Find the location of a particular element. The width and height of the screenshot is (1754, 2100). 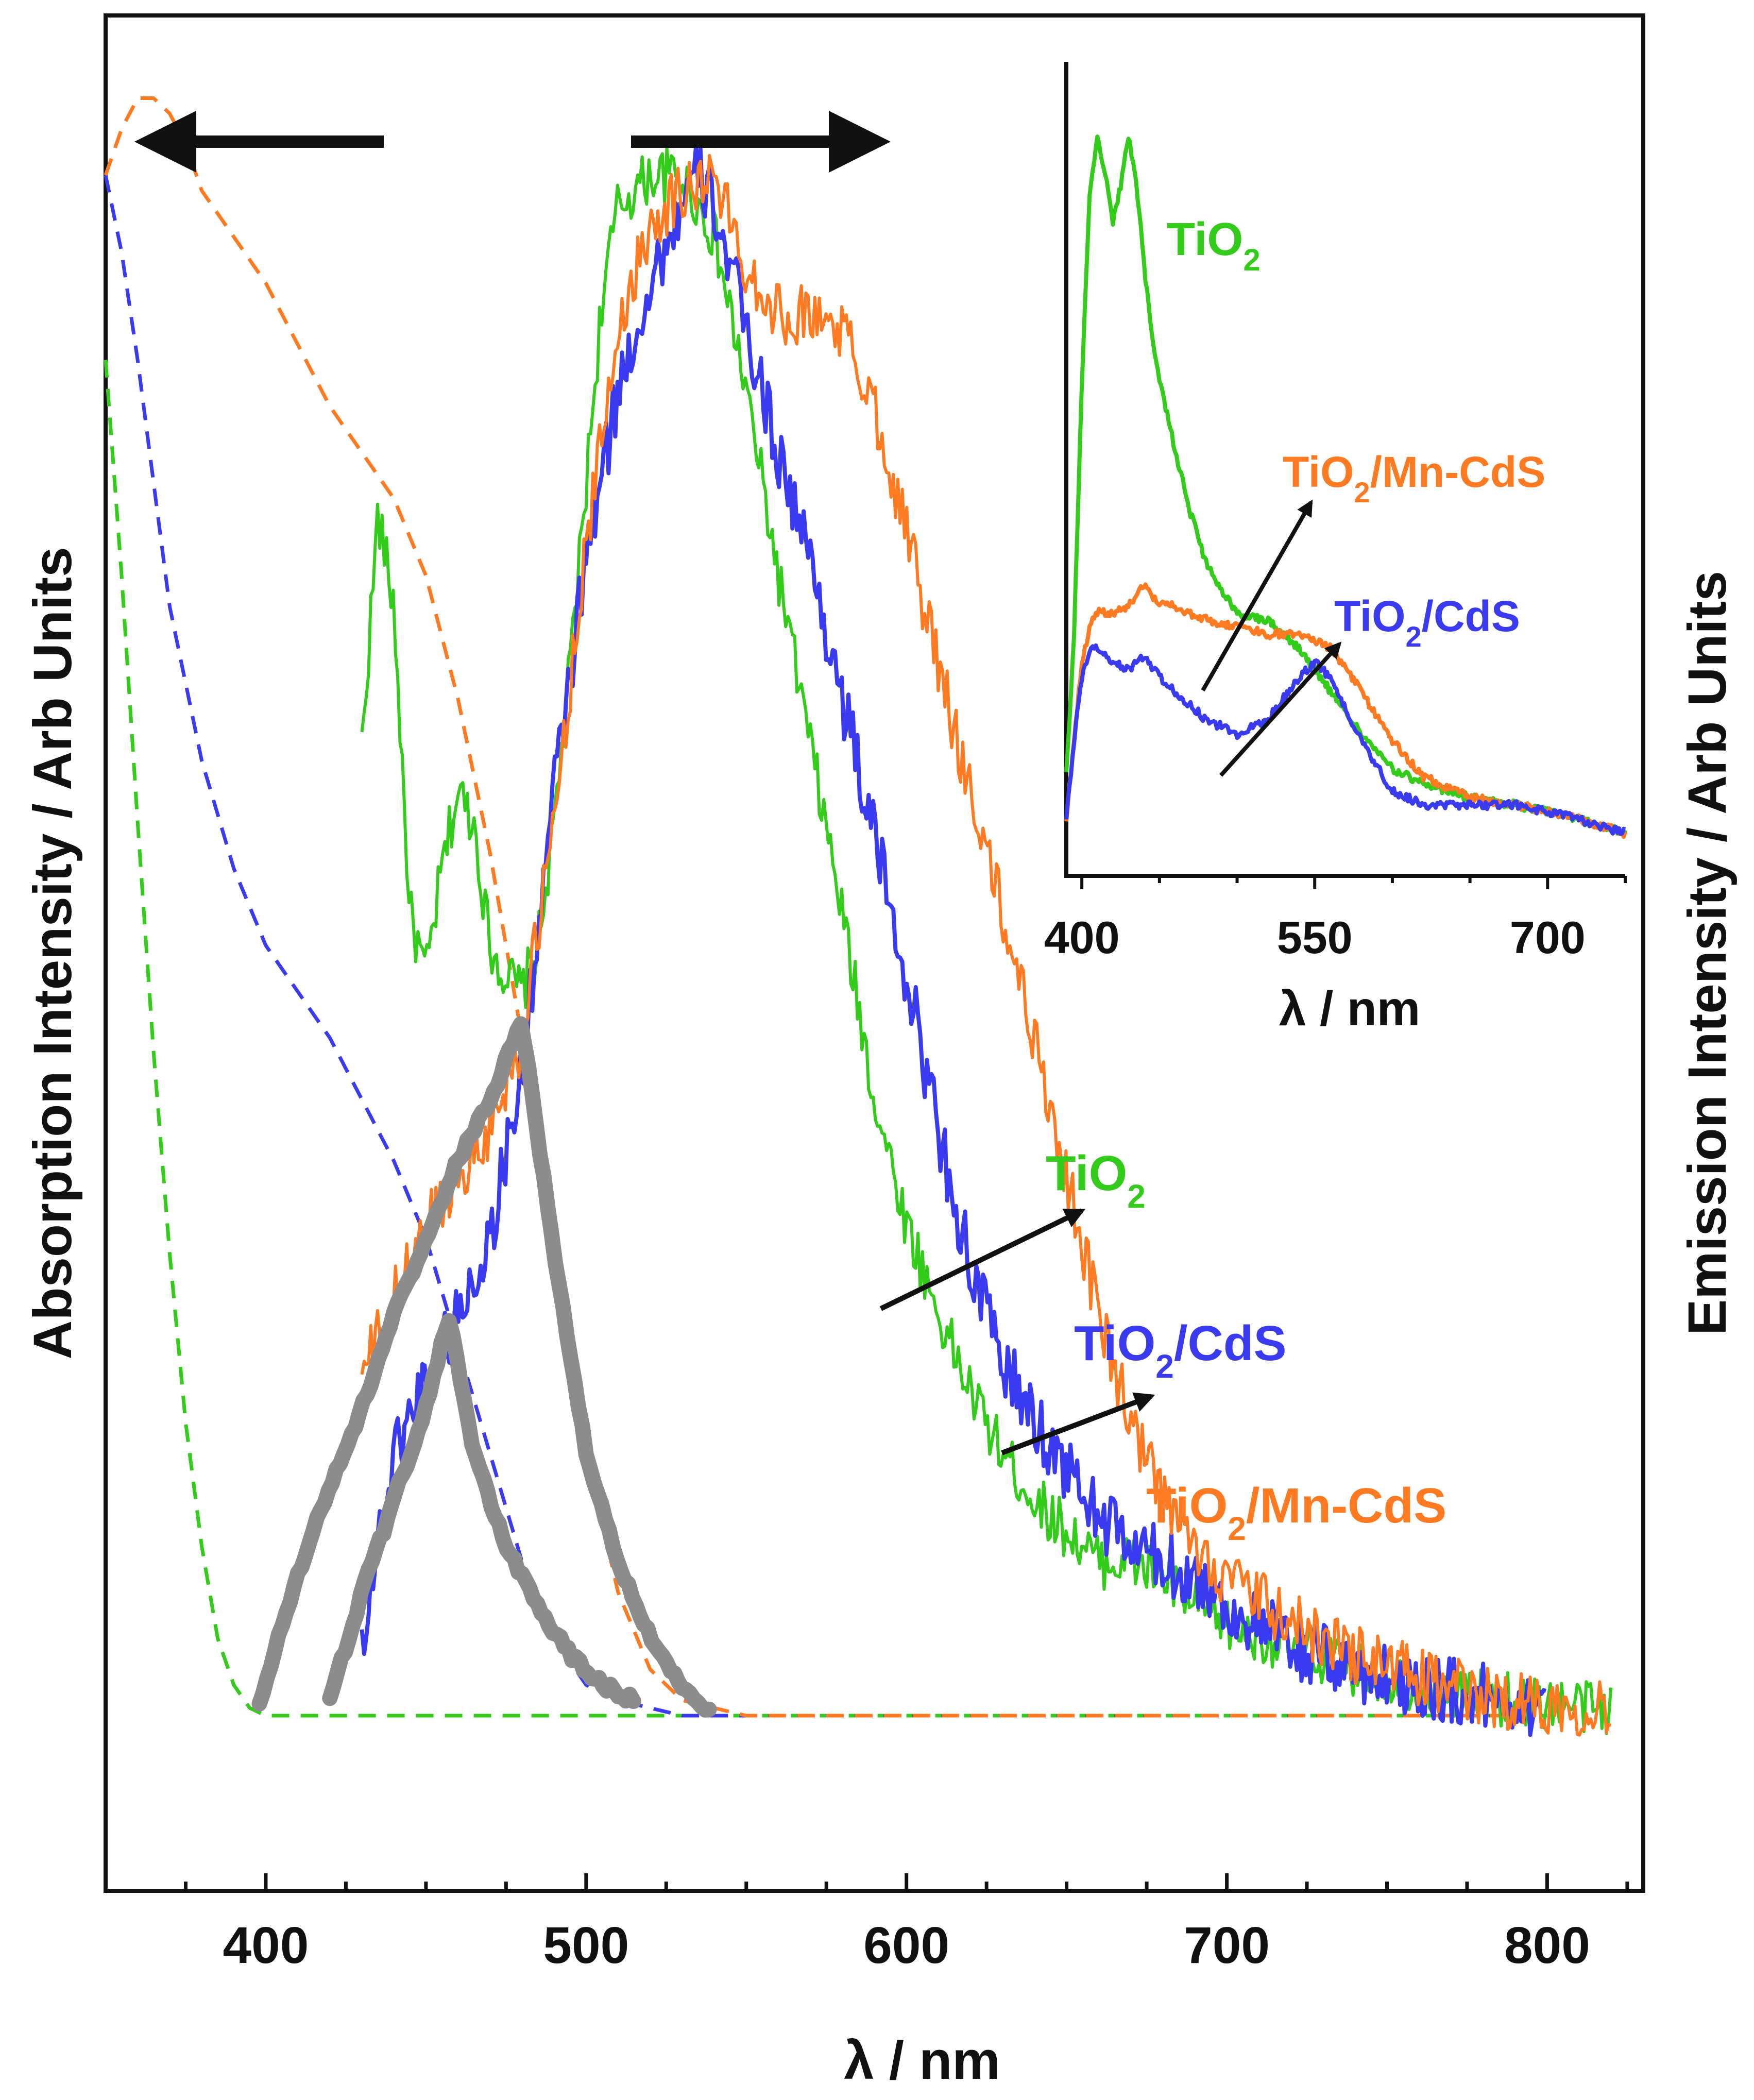

inset-series-layer is located at coordinates (1346, 486).